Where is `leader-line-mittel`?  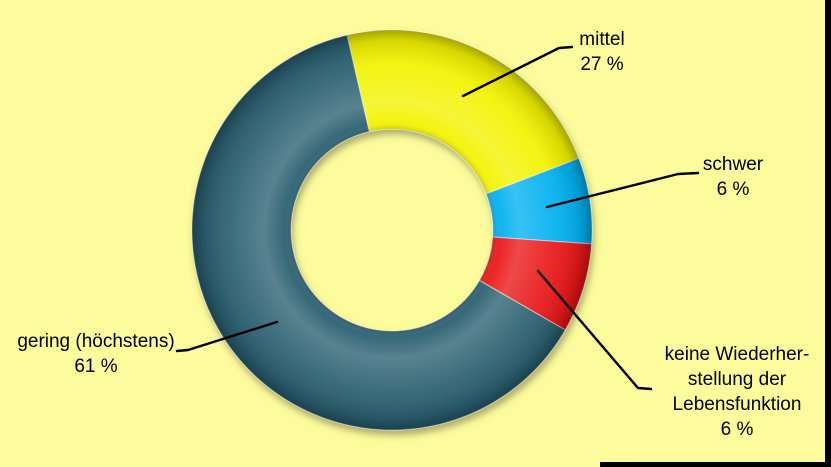
leader-line-mittel is located at coordinates (517, 71).